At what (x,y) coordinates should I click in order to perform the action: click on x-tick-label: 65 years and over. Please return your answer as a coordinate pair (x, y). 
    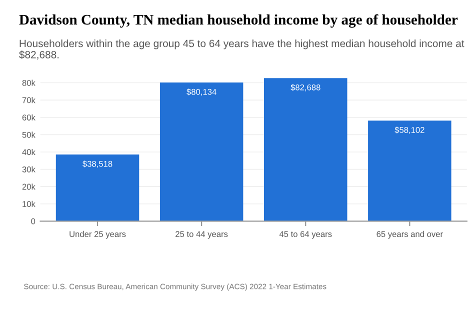
    Looking at the image, I should click on (409, 234).